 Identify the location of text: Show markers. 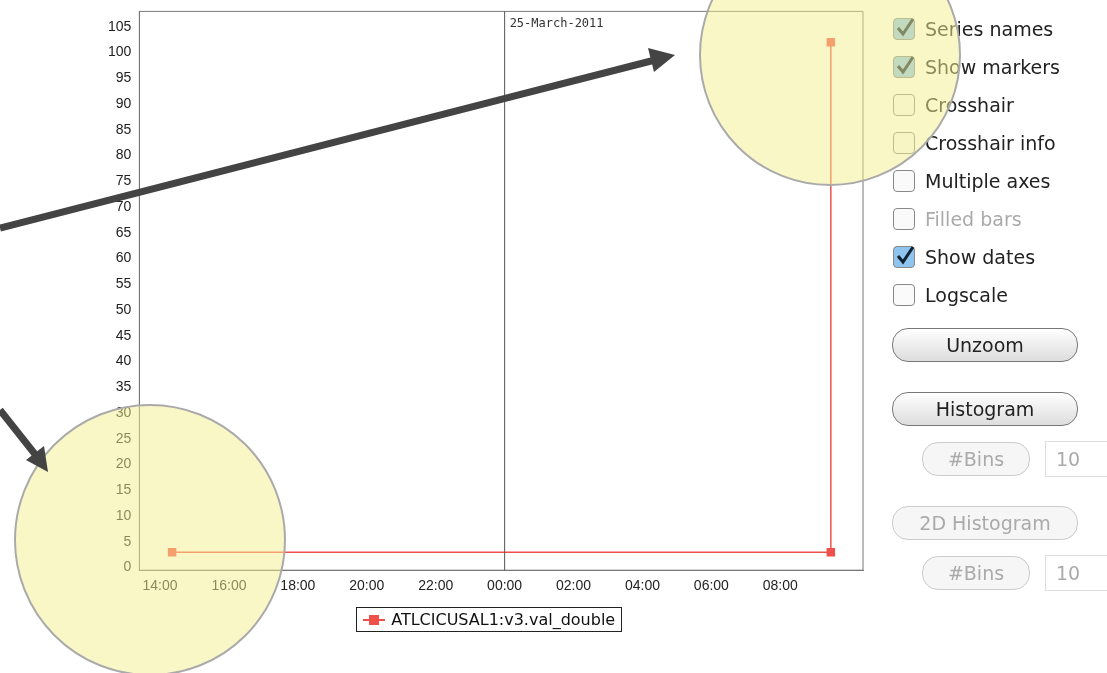
(992, 67).